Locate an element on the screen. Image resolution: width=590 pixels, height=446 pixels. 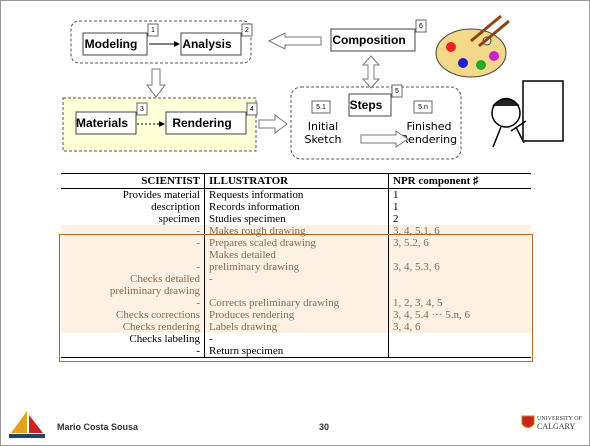
table-cell: Makes rough drawing is located at coordinates (296, 231).